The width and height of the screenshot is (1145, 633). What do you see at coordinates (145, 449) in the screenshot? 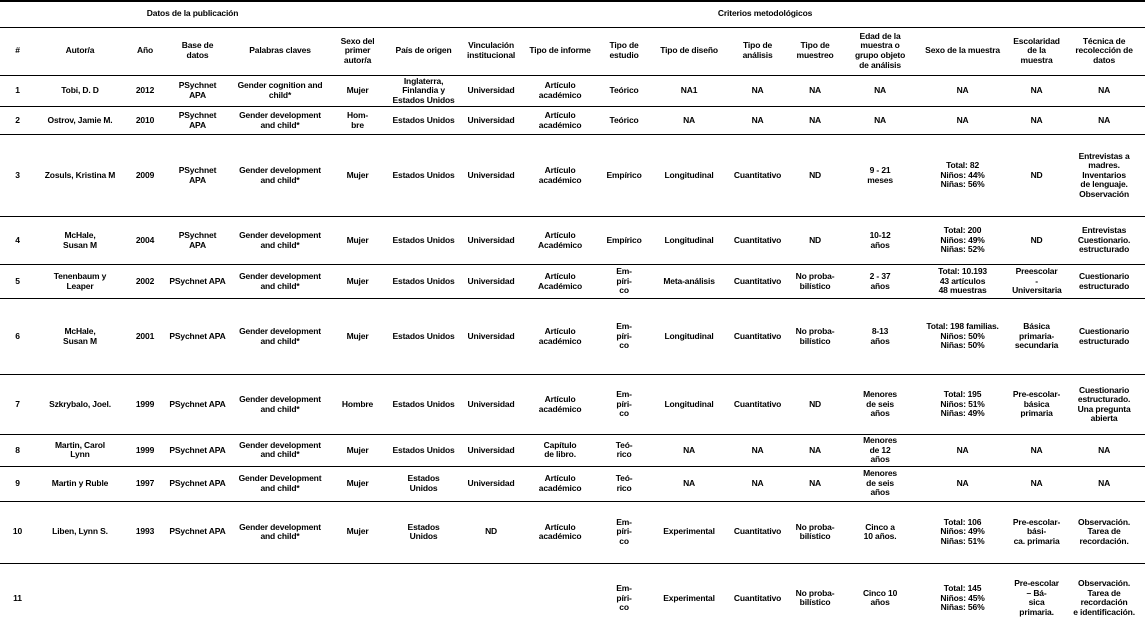
I see `table-cell: 1999` at bounding box center [145, 449].